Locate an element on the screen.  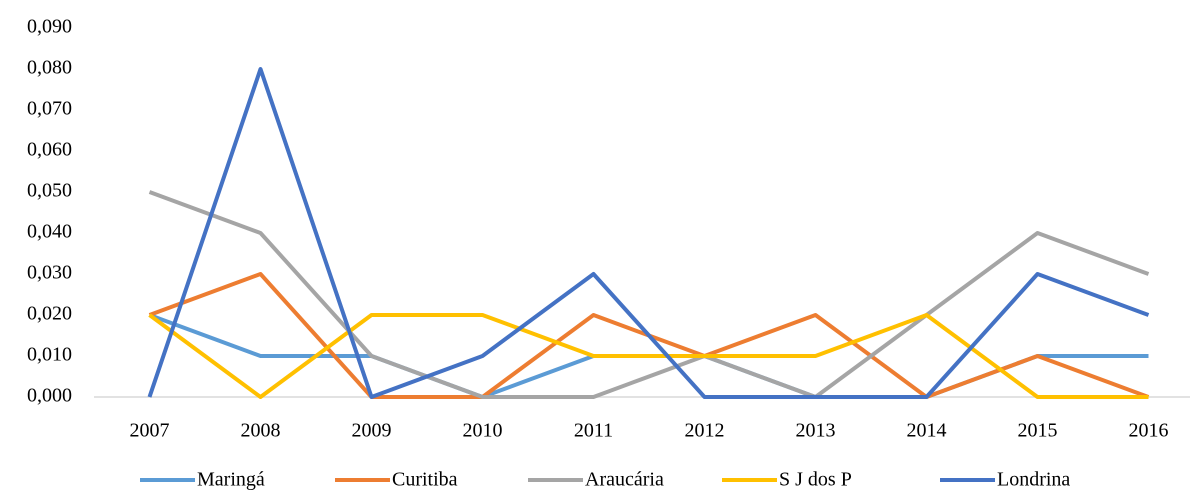
y-tick-label: 0,080 is located at coordinates (49, 68).